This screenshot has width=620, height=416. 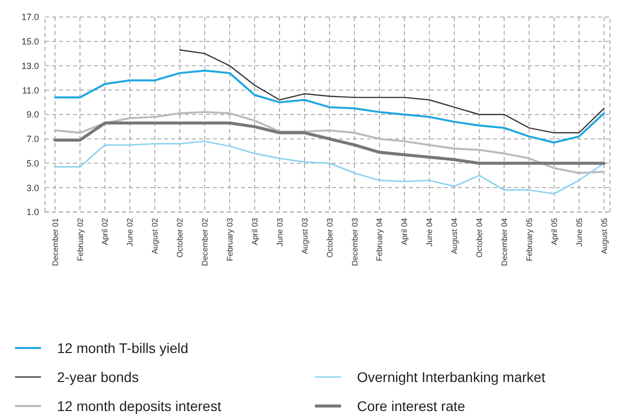 I want to click on x-tick-label: August 04, so click(x=455, y=235).